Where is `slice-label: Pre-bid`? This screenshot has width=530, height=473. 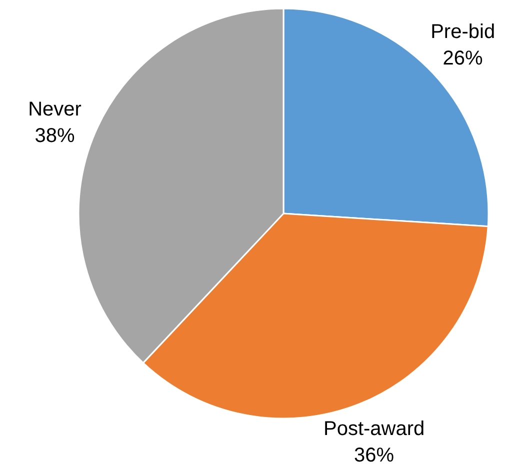
slice-label: Pre-bid is located at coordinates (463, 31).